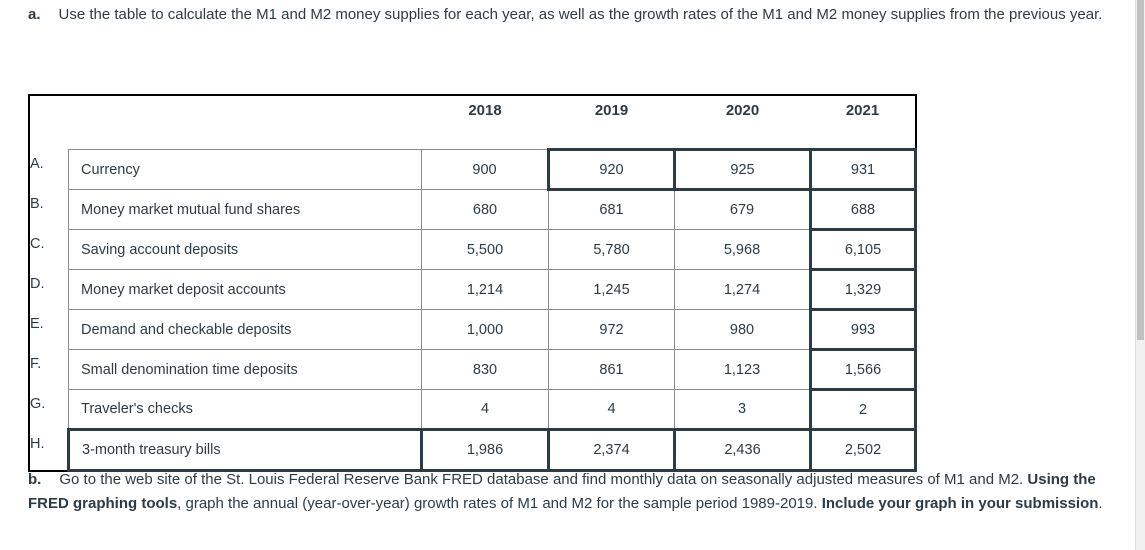 This screenshot has height=550, width=1145. Describe the element at coordinates (863, 249) in the screenshot. I see `value-cell: 6,105` at that location.